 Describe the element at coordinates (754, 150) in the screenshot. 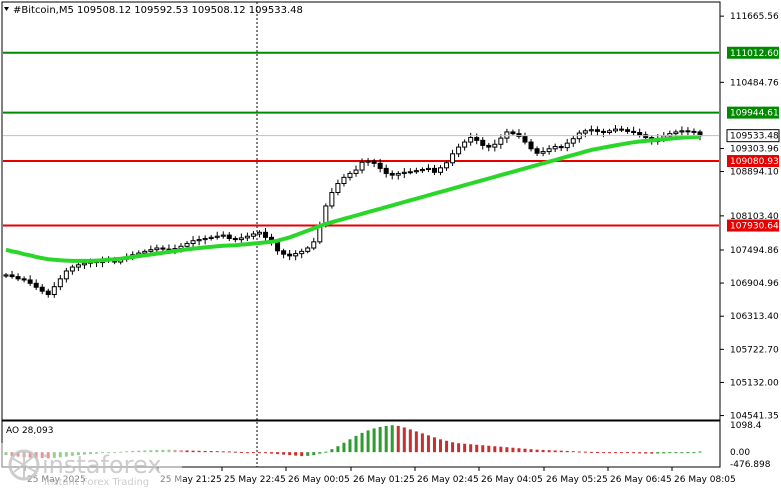

I see `price-tick-label: 109303.96` at that location.